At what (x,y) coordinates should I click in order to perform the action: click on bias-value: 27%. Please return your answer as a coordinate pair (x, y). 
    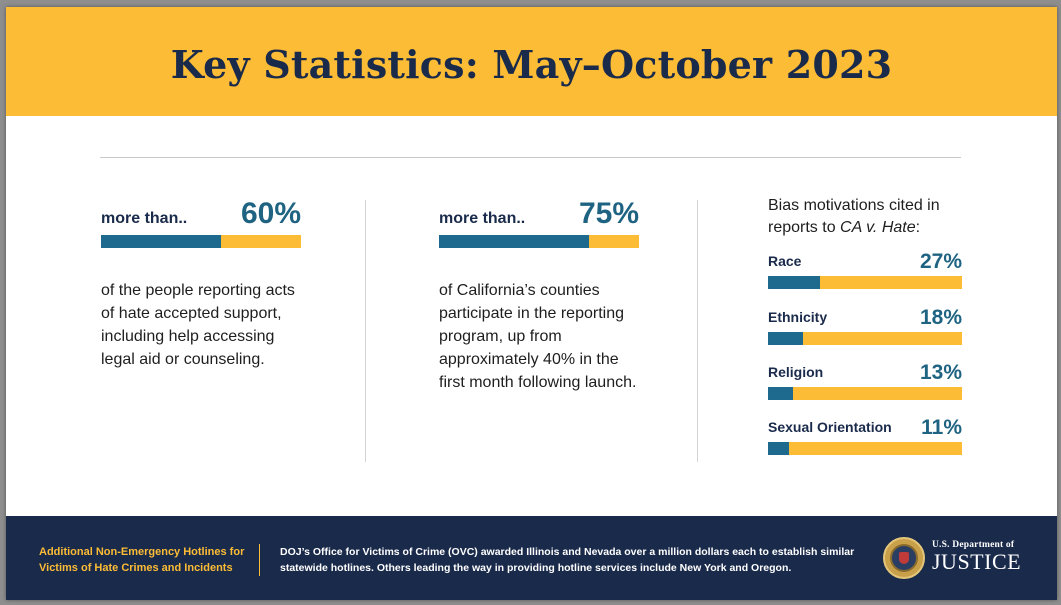
    Looking at the image, I should click on (940, 261).